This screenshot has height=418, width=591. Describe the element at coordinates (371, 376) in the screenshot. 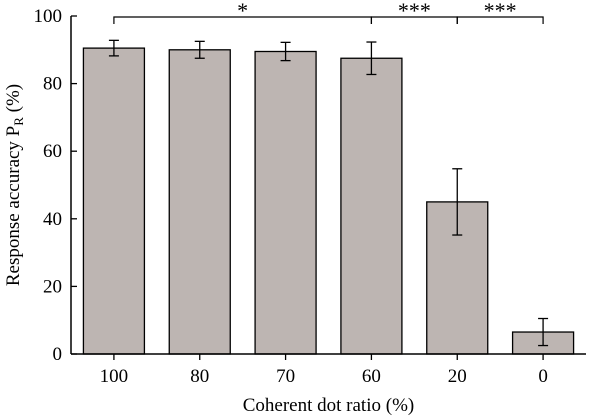

I see `x-tick-label: 60` at that location.